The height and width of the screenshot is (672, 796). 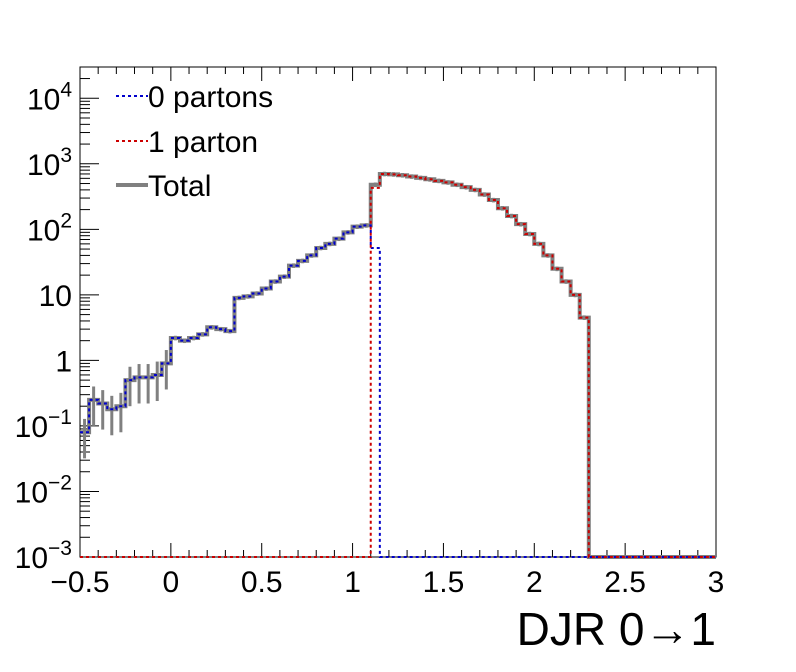 What do you see at coordinates (352, 582) in the screenshot?
I see `x-tick-label: 1` at bounding box center [352, 582].